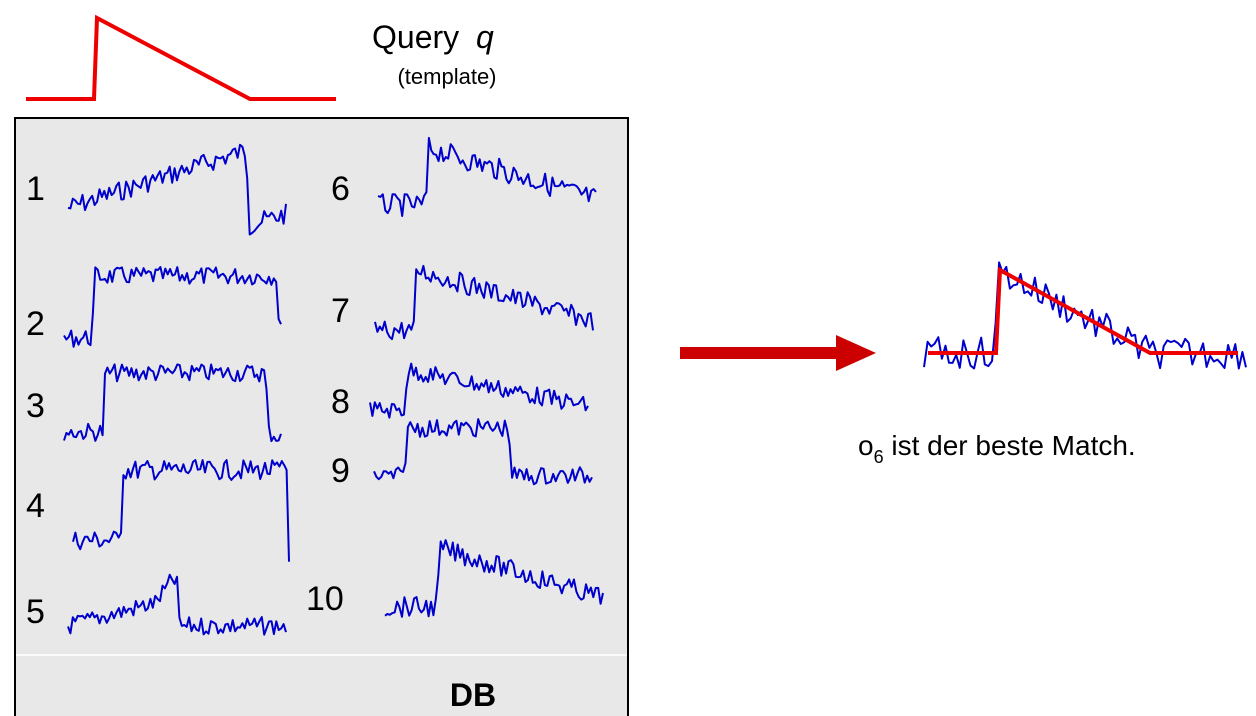  I want to click on result-subscript: 6, so click(879, 457).